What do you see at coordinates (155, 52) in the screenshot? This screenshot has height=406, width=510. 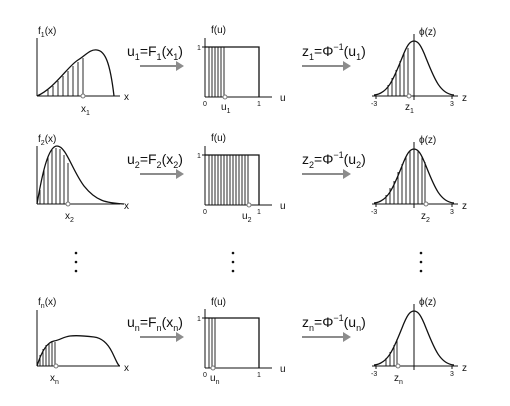 I see `cdf-equation: u1=F1(x1)` at bounding box center [155, 52].